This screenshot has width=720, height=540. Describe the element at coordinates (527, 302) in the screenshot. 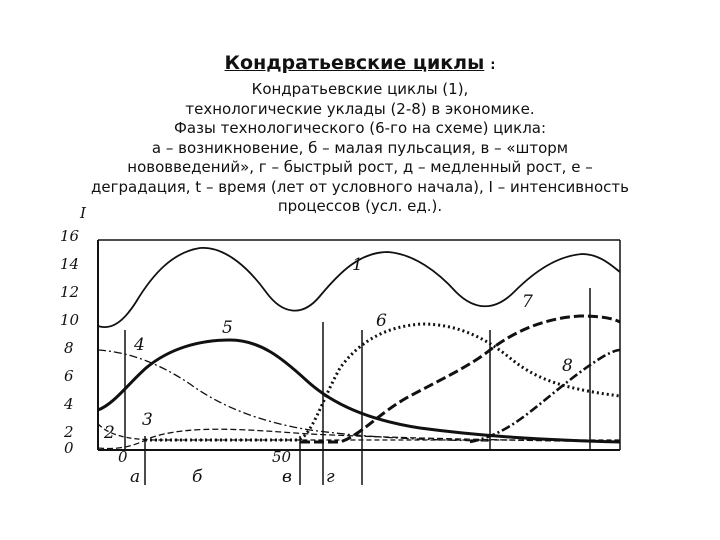

I see `curve-label-7: 7` at that location.